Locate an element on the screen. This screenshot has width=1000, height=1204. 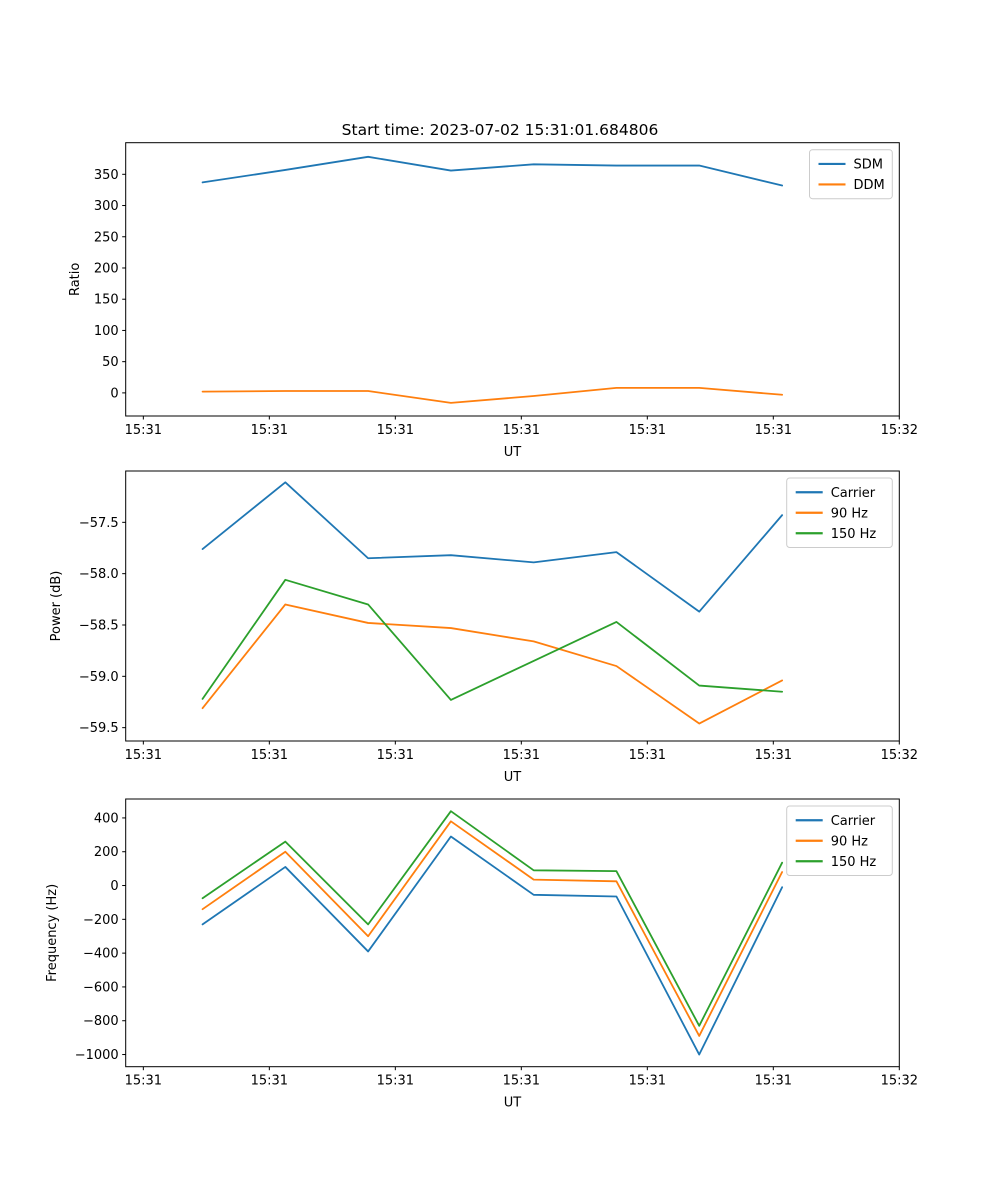
series-line-sdm is located at coordinates (492, 171).